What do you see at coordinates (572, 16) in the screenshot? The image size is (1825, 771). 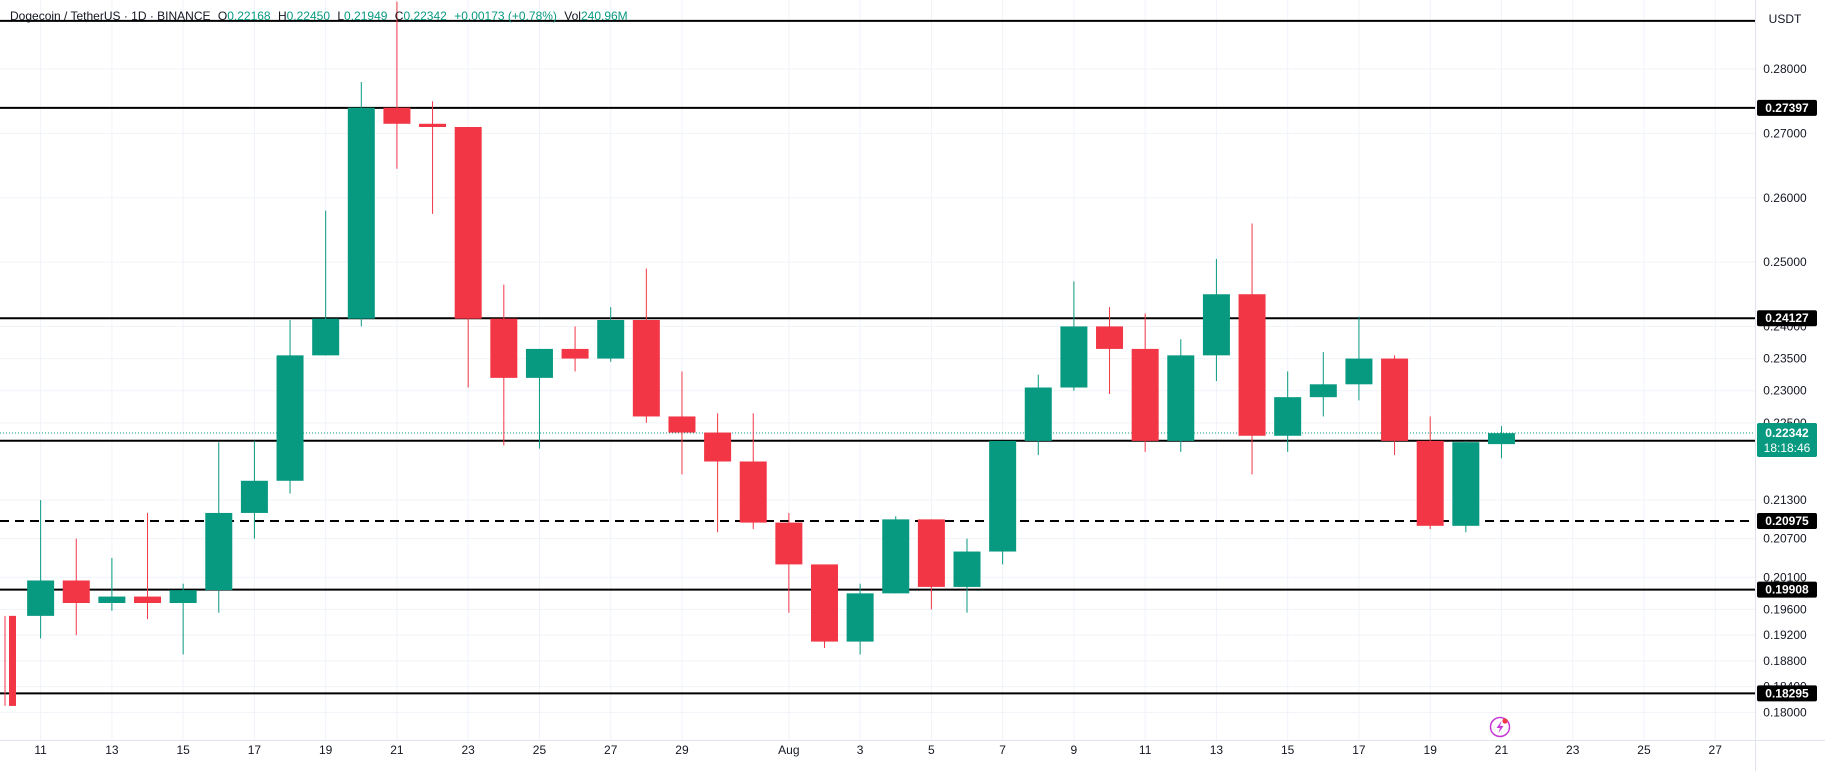 I see `volume-label: Vol` at bounding box center [572, 16].